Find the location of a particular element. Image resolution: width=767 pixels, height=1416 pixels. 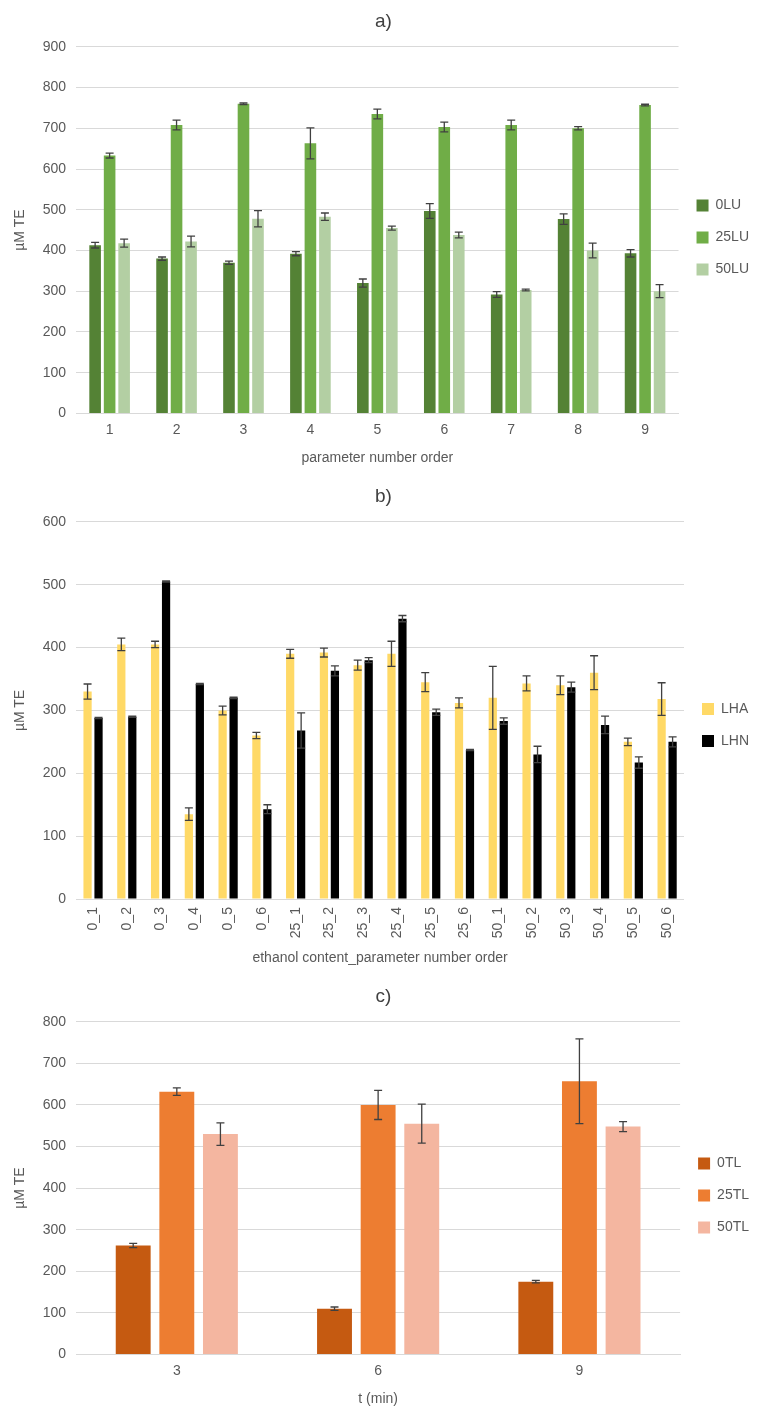

y-tick-label: 100 is located at coordinates (54, 1311).